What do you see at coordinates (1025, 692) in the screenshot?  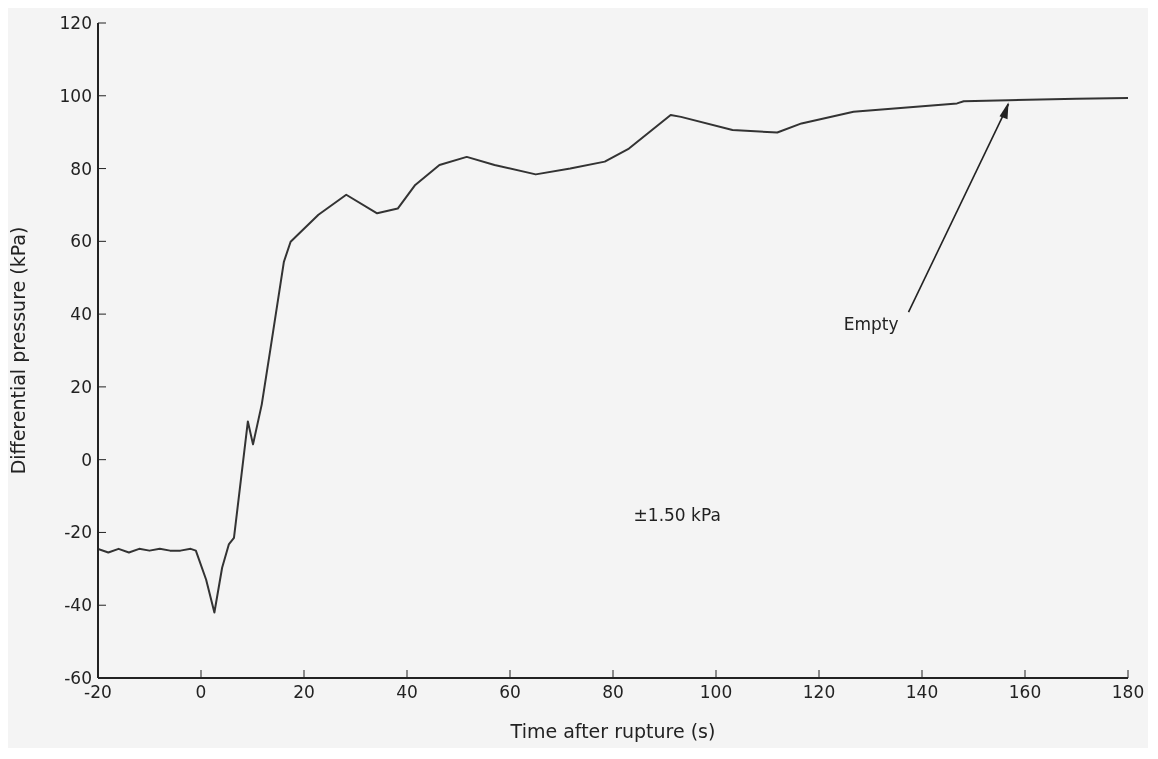 I see `x-tick-label: 160` at bounding box center [1025, 692].